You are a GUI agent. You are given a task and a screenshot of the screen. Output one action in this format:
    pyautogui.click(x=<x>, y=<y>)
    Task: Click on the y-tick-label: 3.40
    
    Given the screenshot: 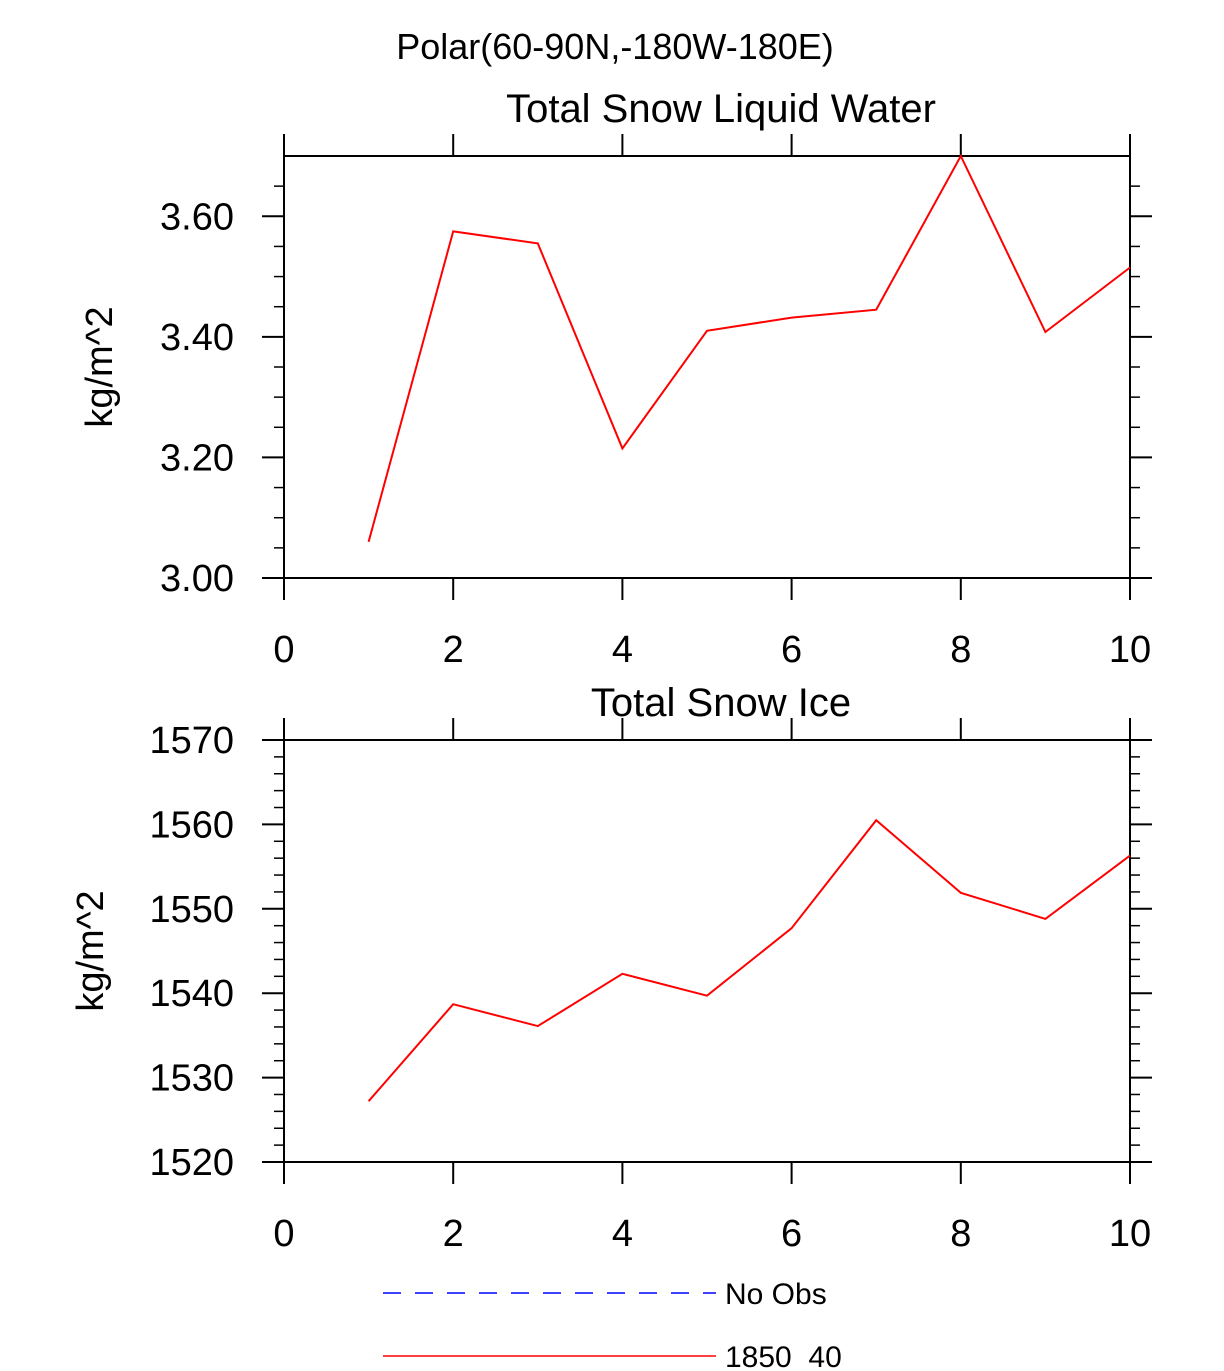 What is the action you would take?
    pyautogui.click(x=197, y=338)
    